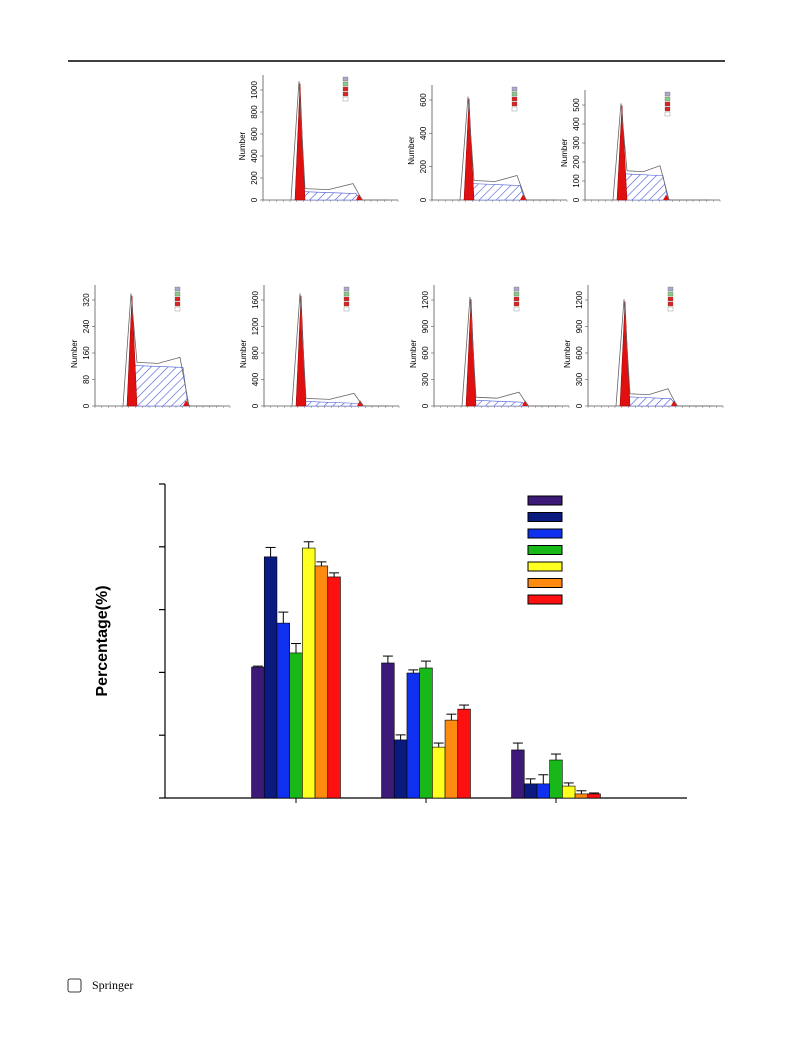  Describe the element at coordinates (112, 985) in the screenshot. I see `publisher: Springer` at that location.